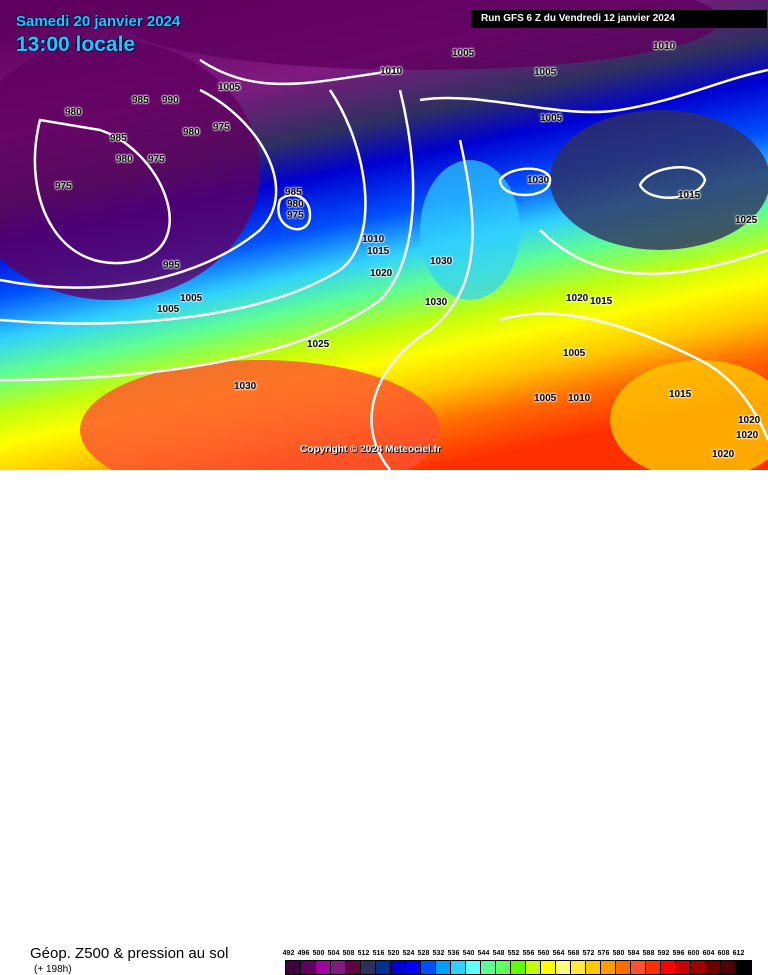 Image resolution: width=768 pixels, height=975 pixels. I want to click on legend-tick: 596, so click(678, 953).